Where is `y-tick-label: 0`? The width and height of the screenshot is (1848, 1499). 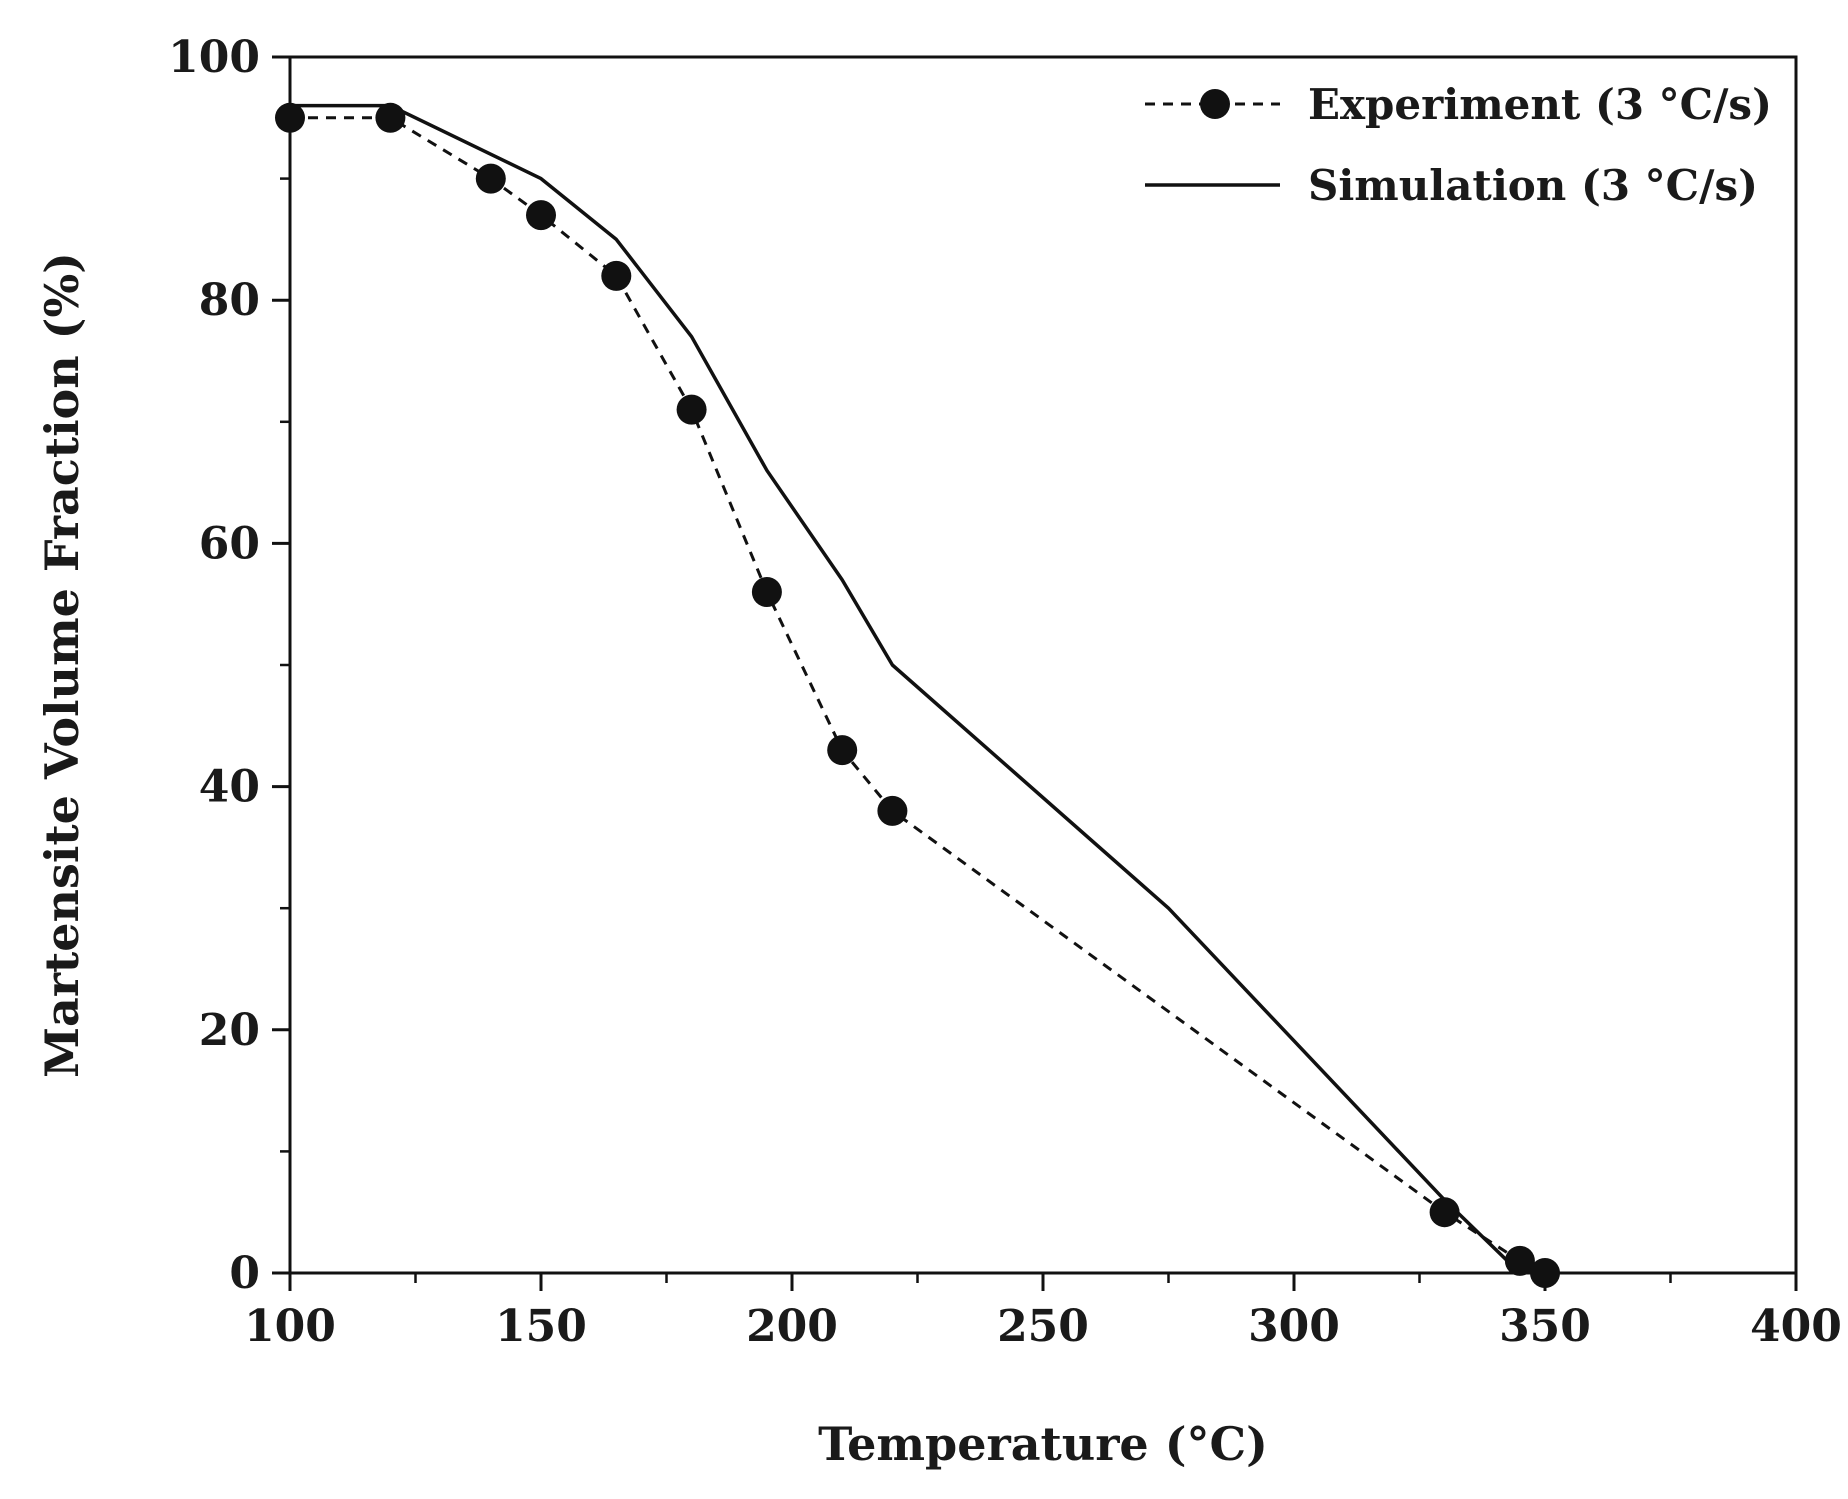 y-tick-label: 0 is located at coordinates (244, 1273).